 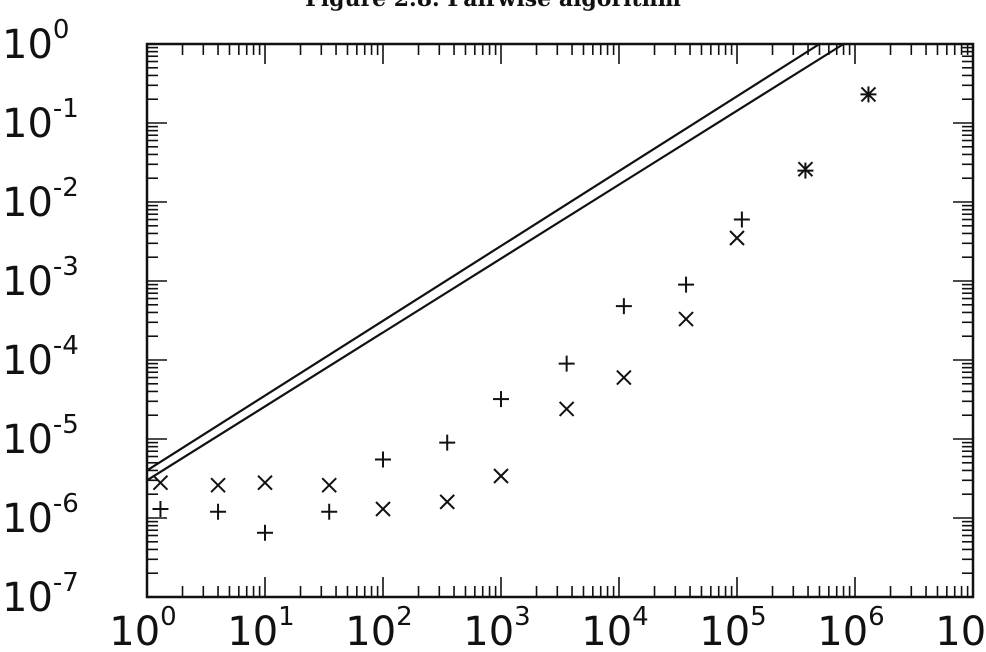 I want to click on y-tick-label: 10⁻⁶, so click(x=40, y=515).